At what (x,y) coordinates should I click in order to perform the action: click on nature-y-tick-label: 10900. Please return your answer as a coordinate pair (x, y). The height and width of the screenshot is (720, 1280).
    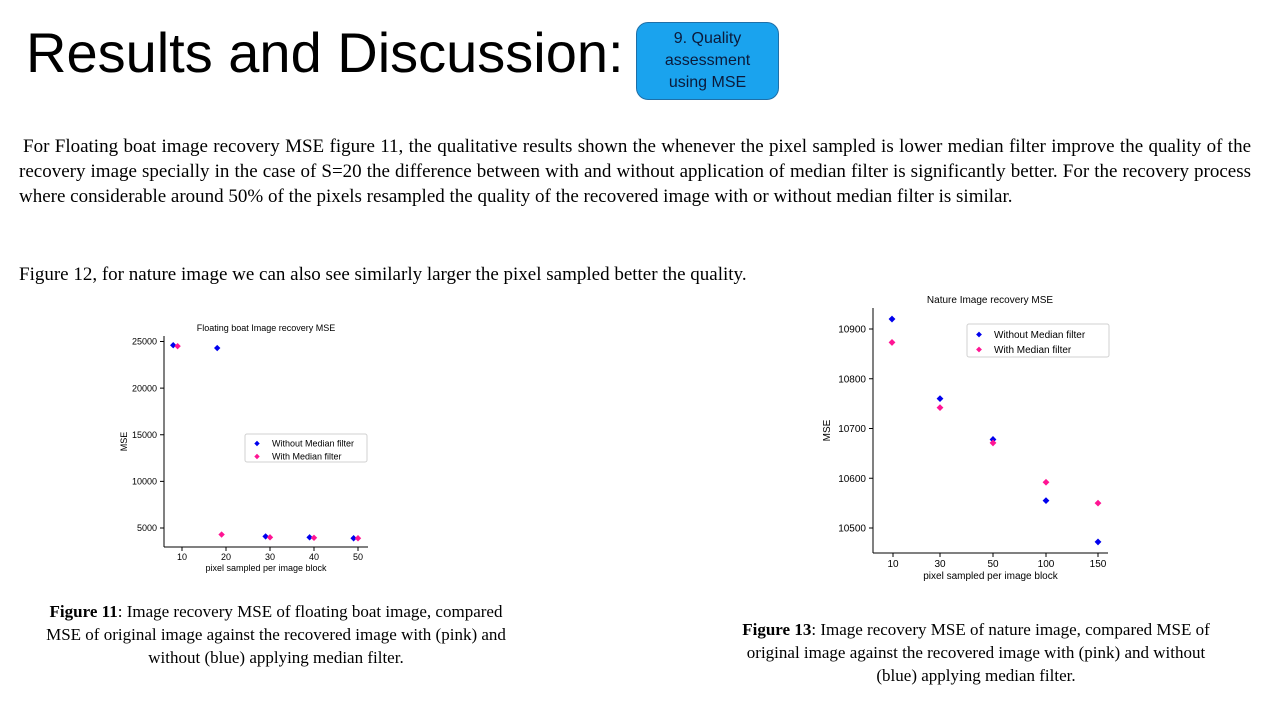
    Looking at the image, I should click on (852, 330).